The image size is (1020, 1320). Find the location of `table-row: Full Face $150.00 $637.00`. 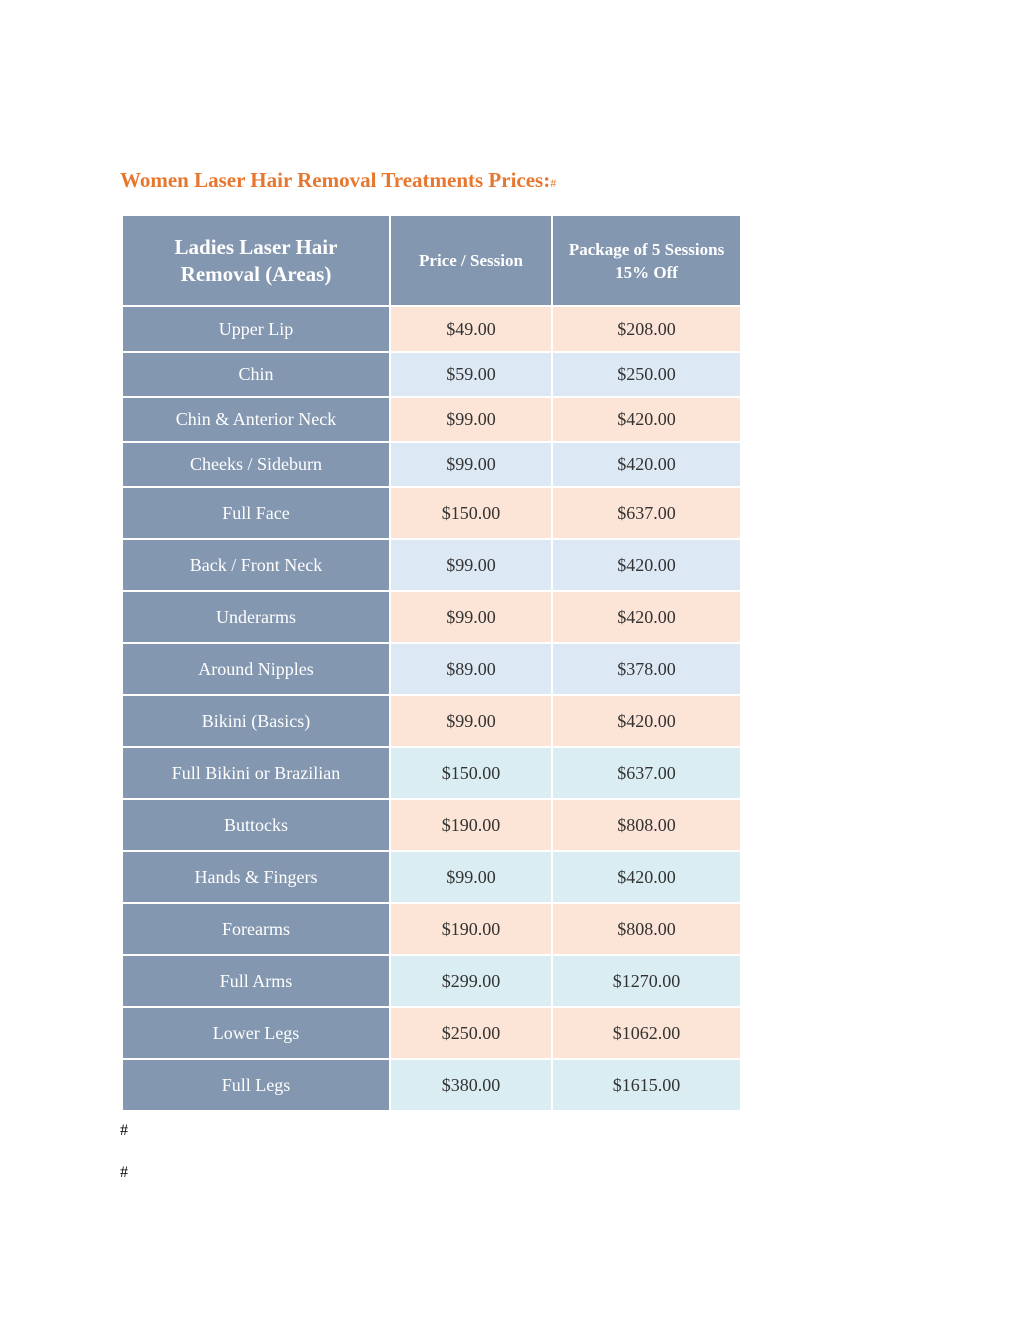

table-row: Full Face $150.00 $637.00 is located at coordinates (431, 513).